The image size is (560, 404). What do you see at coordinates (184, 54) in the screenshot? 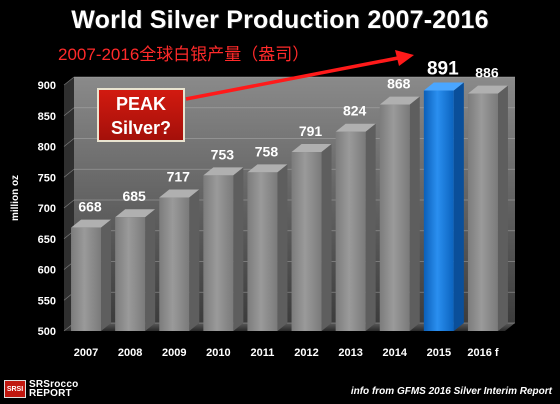
I see `chart-subtitle: 2007-2016全球白银产量（盎司）` at bounding box center [184, 54].